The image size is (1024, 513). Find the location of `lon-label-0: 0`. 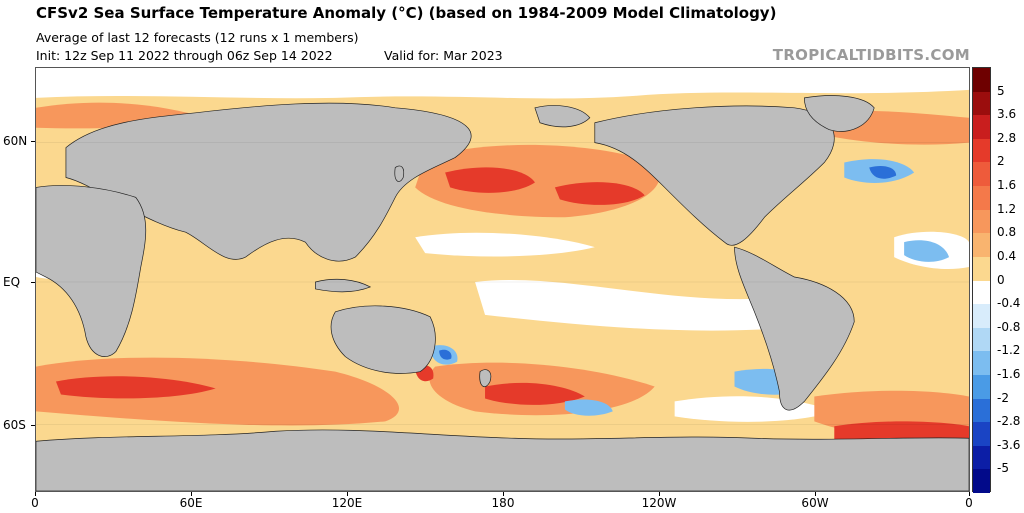

lon-label-0: 0 is located at coordinates (35, 503).